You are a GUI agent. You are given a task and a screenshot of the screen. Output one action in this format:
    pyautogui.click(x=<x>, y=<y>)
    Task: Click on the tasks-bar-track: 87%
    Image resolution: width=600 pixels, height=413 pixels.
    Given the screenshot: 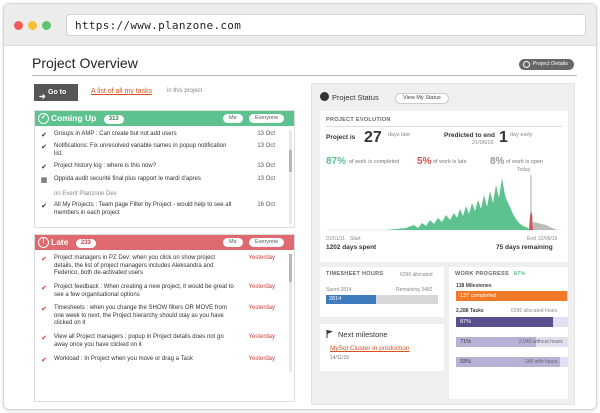 What is the action you would take?
    pyautogui.click(x=512, y=322)
    